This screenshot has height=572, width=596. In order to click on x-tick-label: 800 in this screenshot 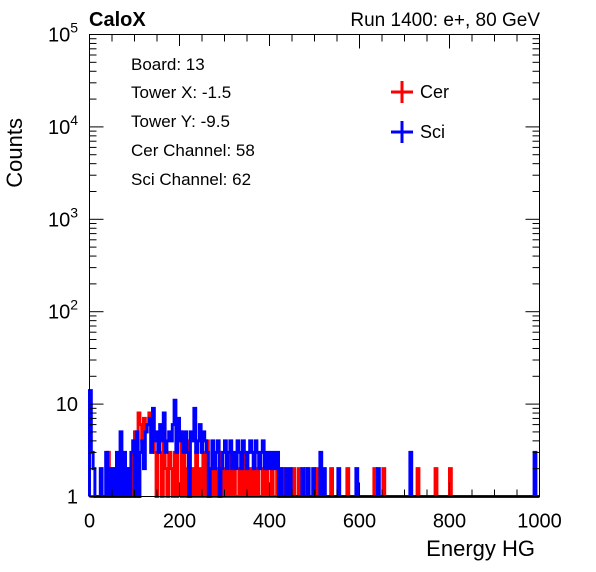, I will do `click(449, 522)`.